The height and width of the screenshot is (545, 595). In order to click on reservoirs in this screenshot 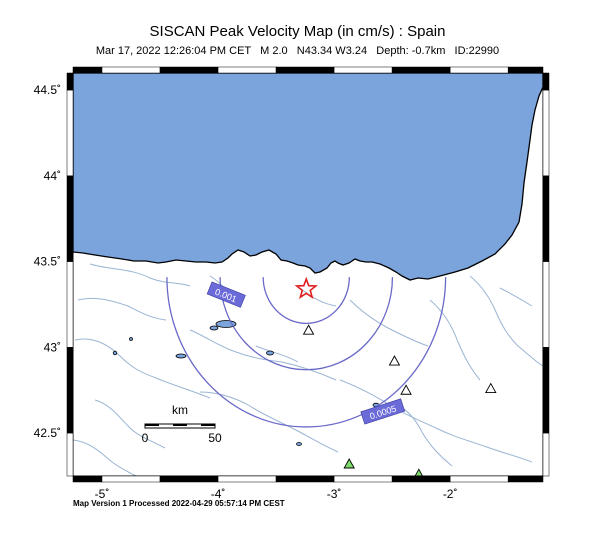, I will do `click(246, 383)`.